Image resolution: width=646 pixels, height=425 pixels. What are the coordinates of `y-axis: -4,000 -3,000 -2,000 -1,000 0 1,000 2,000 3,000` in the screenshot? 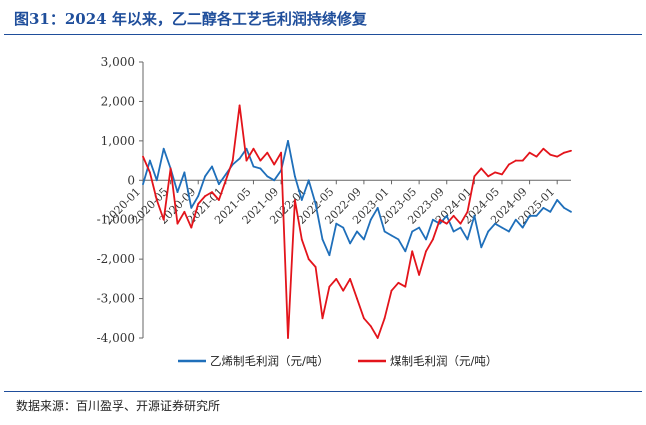 It's located at (120, 200).